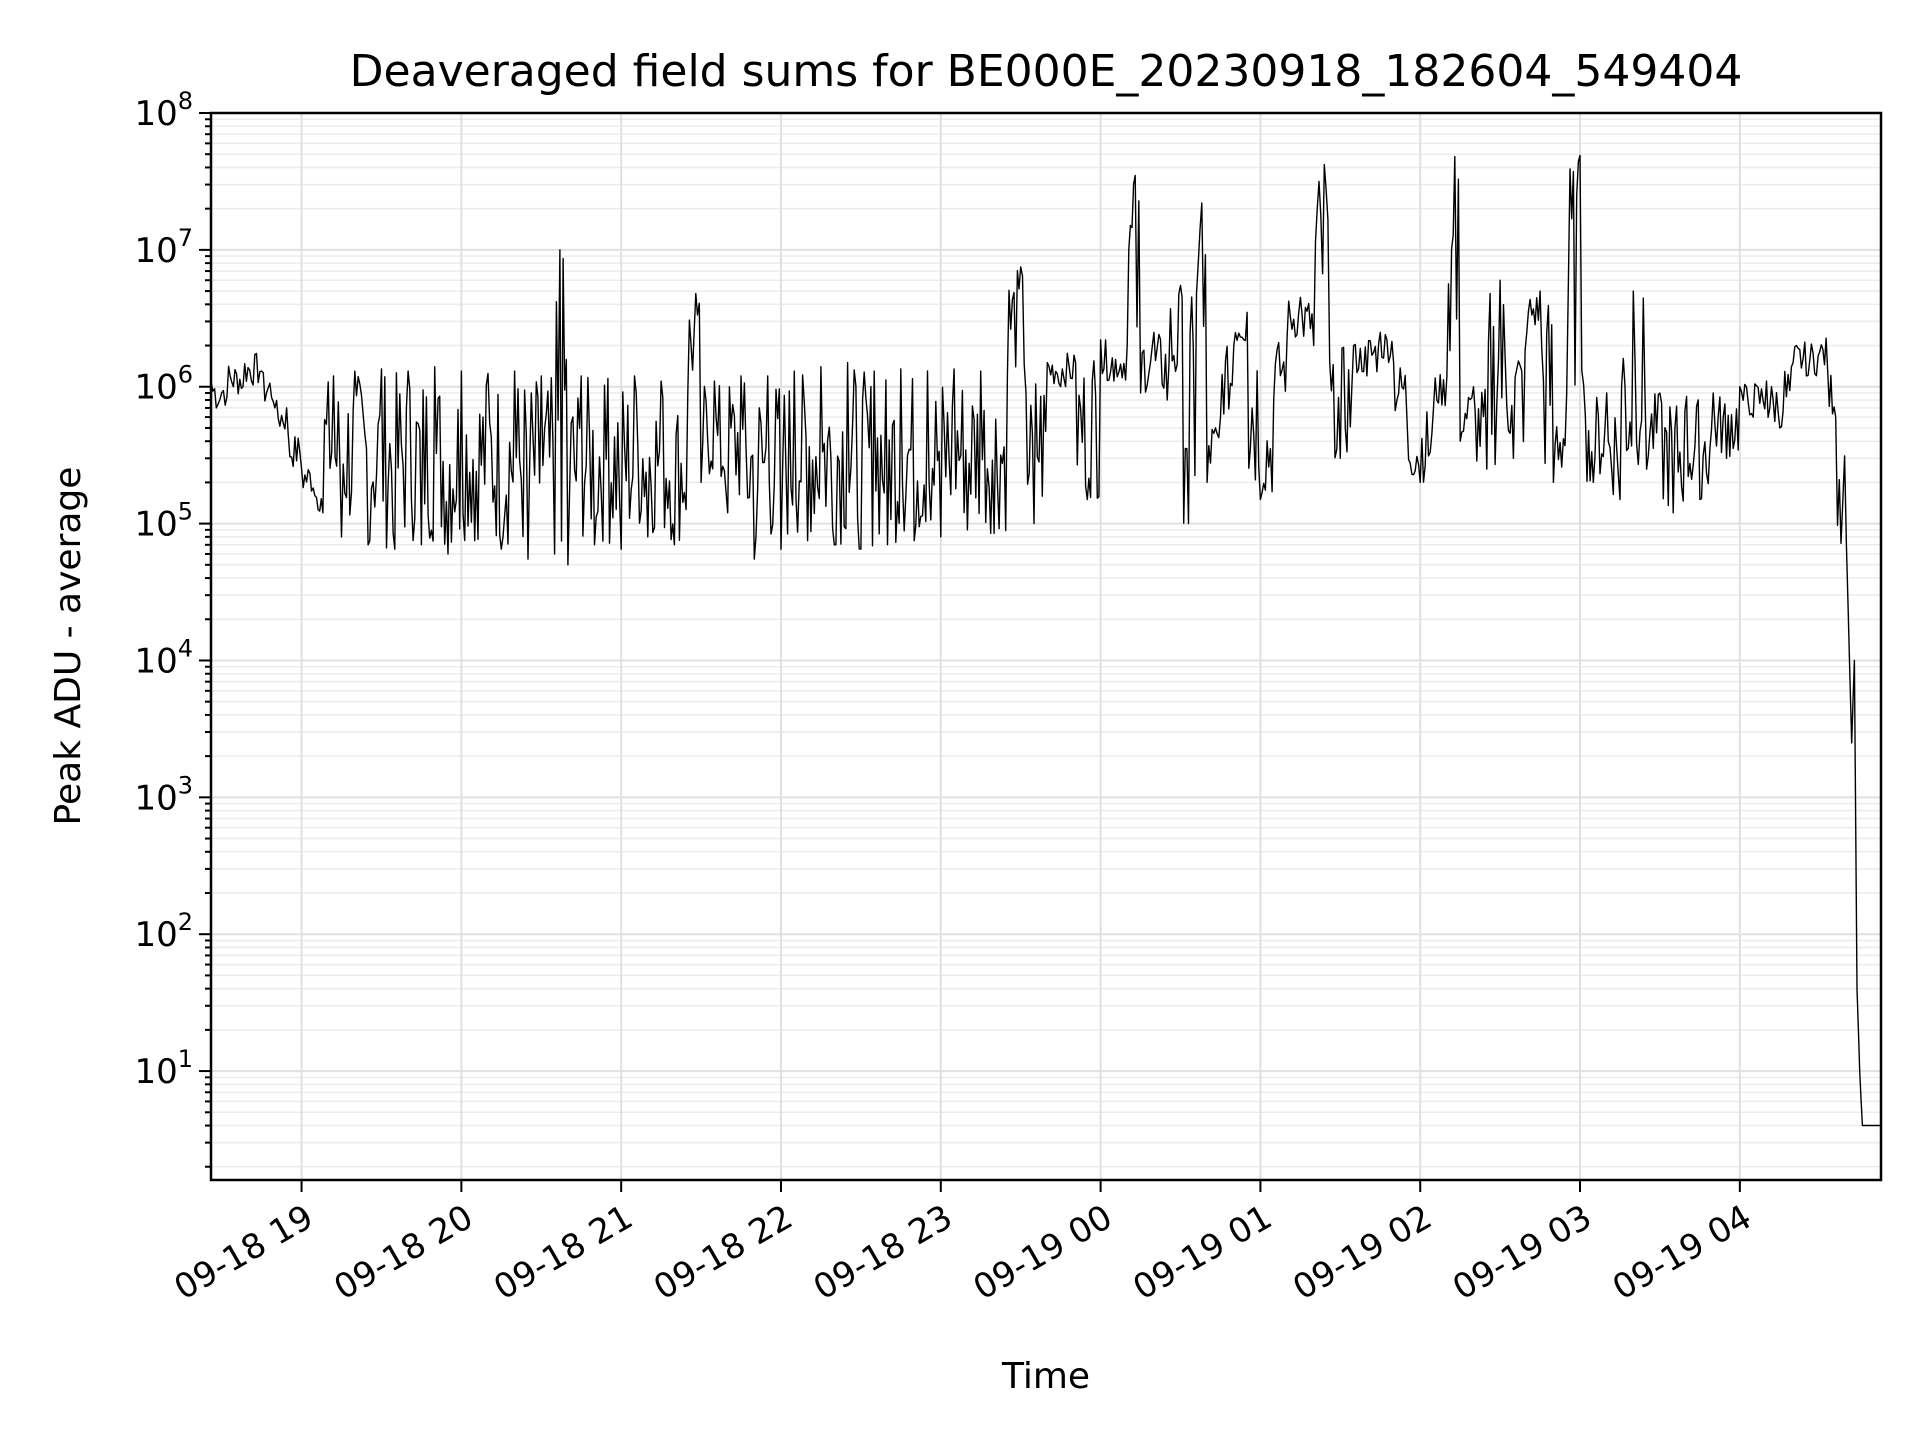 The width and height of the screenshot is (1920, 1440). I want to click on y-axis-label: Peak ADU - average, so click(68, 646).